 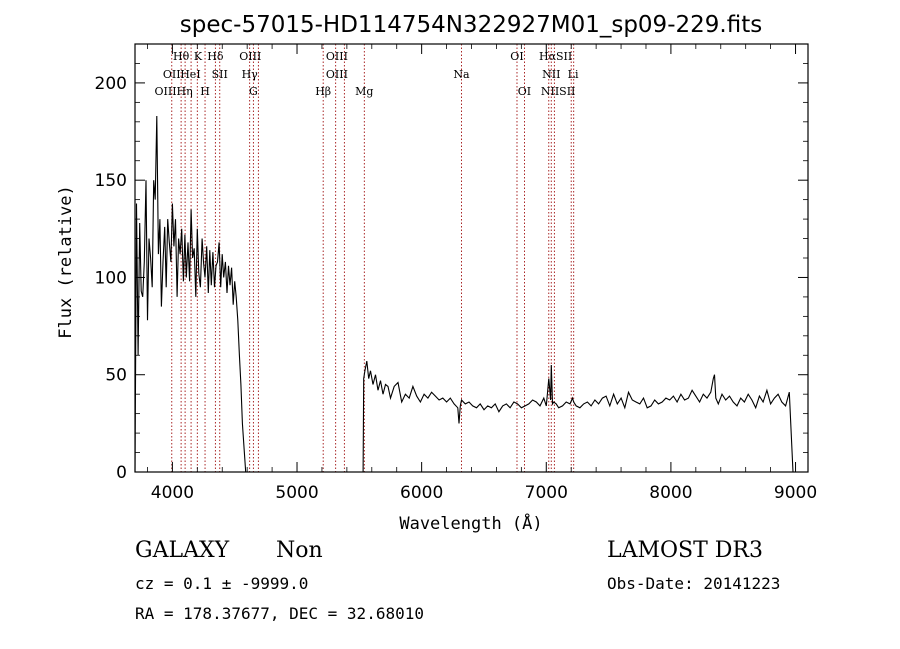 What do you see at coordinates (516, 56) in the screenshot?
I see `line-label-row1-5: OI` at bounding box center [516, 56].